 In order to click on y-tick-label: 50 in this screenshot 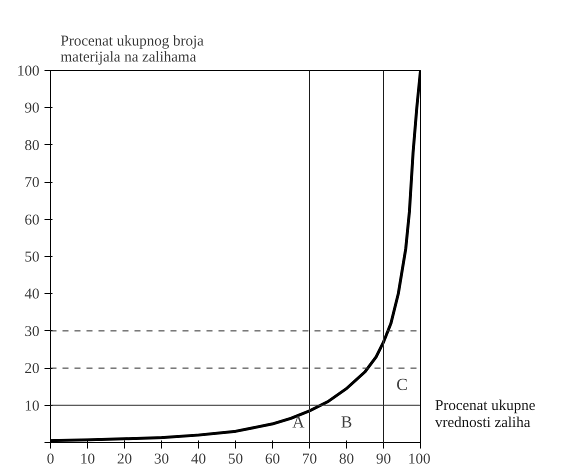, I will do `click(32, 258)`.